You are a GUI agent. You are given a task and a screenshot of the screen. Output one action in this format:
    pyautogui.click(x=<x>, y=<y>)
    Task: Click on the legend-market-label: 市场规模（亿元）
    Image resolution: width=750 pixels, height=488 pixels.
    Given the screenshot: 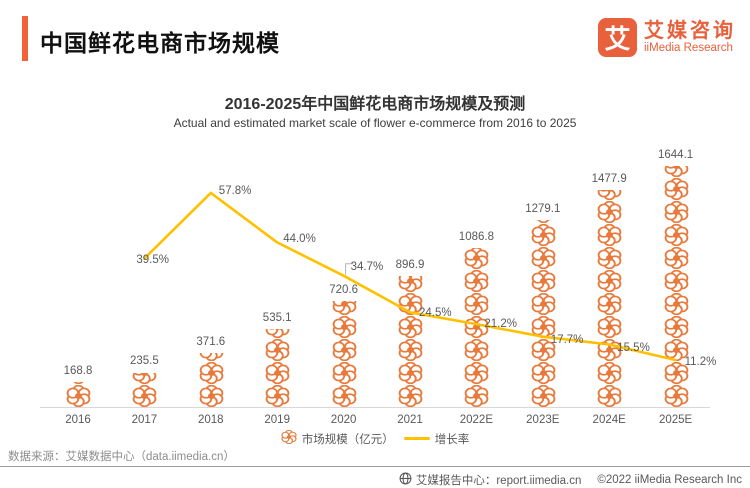 What is the action you would take?
    pyautogui.click(x=347, y=439)
    